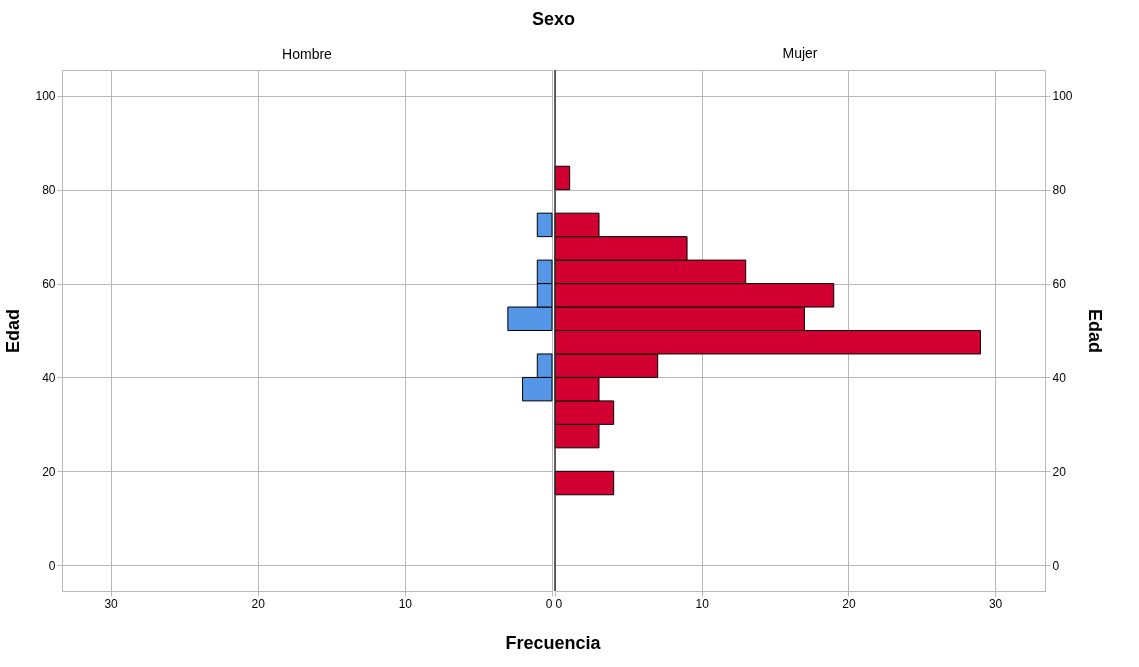 The width and height of the screenshot is (1139, 667). Describe the element at coordinates (307, 54) in the screenshot. I see `chart-title: Hombre` at that location.